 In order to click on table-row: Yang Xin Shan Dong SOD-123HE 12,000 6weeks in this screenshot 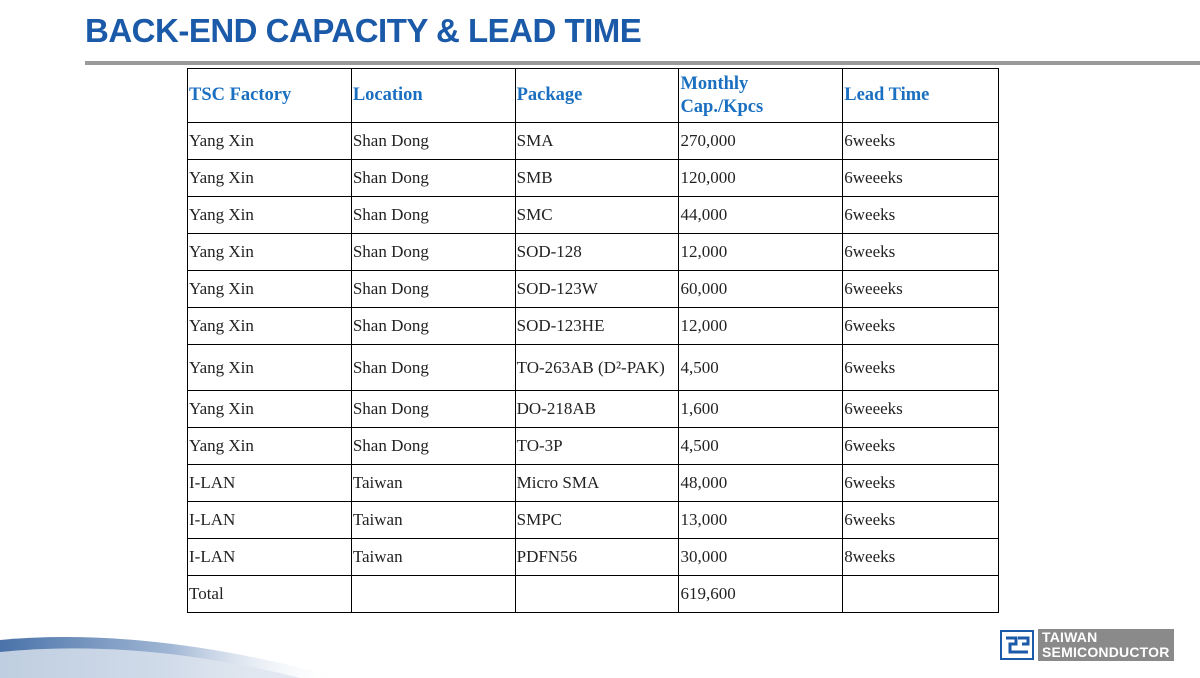, I will do `click(593, 326)`.